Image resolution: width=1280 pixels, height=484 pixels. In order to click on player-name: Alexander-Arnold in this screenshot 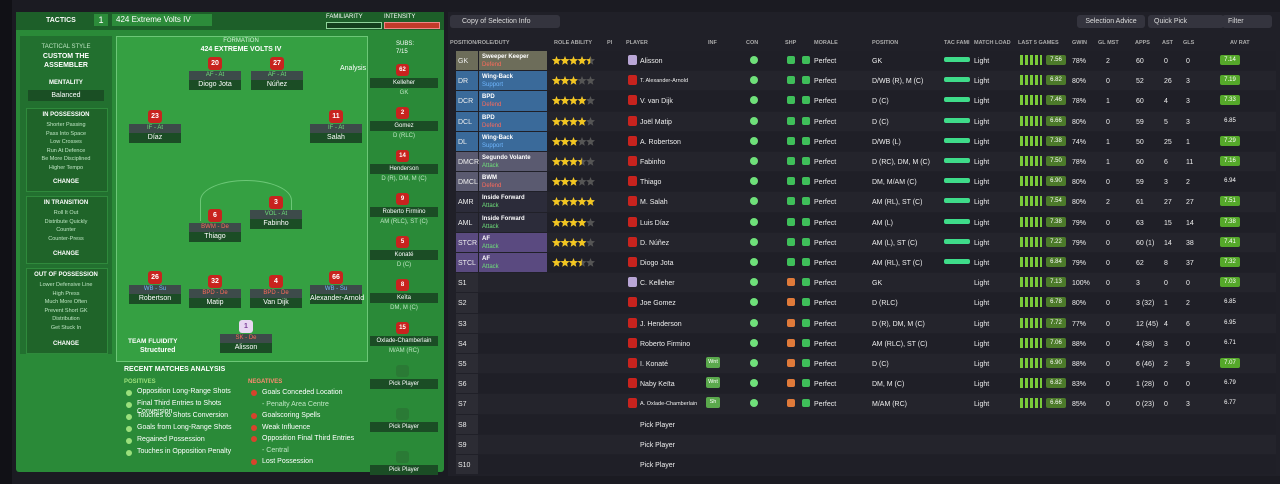, I will do `click(337, 299)`.